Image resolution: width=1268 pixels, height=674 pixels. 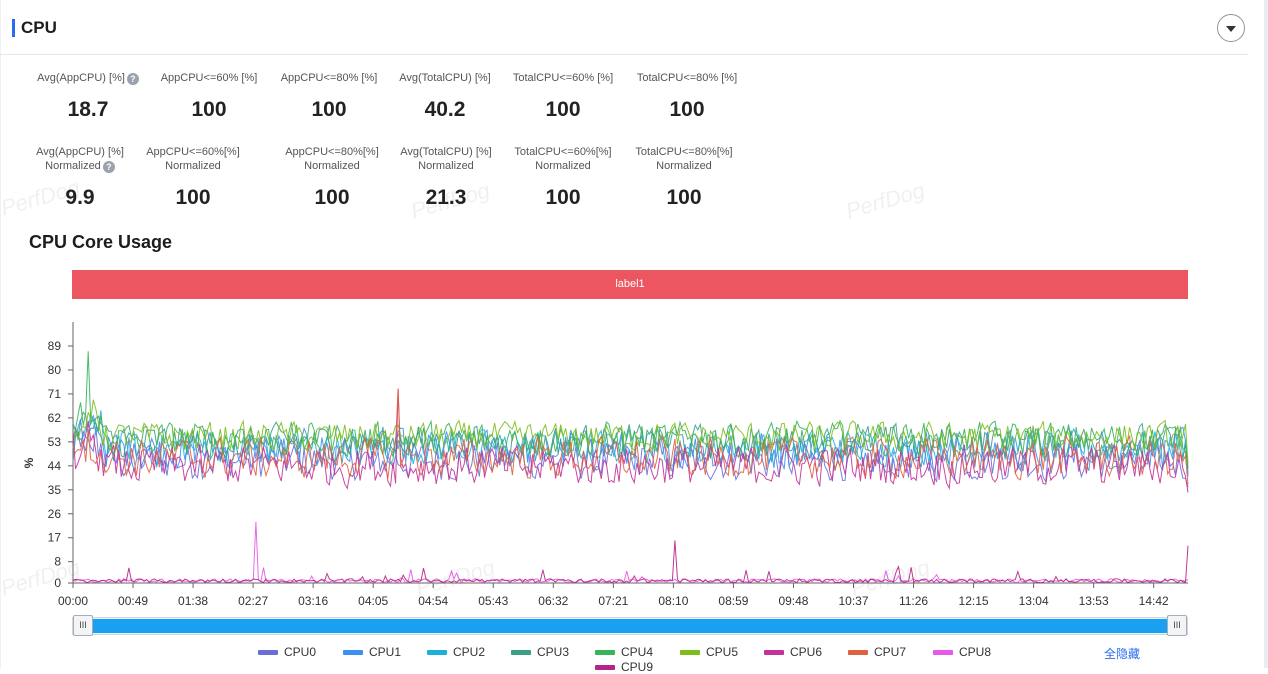 What do you see at coordinates (722, 652) in the screenshot?
I see `legend-label: CPU5` at bounding box center [722, 652].